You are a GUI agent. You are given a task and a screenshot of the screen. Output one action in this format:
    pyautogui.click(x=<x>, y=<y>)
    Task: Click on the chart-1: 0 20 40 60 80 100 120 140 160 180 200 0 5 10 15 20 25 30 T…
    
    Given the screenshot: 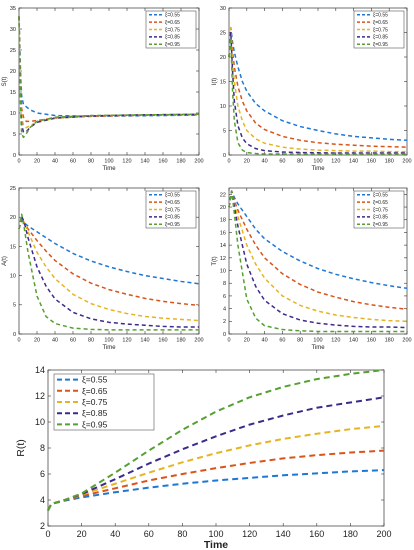 What is the action you would take?
    pyautogui.click(x=312, y=89)
    